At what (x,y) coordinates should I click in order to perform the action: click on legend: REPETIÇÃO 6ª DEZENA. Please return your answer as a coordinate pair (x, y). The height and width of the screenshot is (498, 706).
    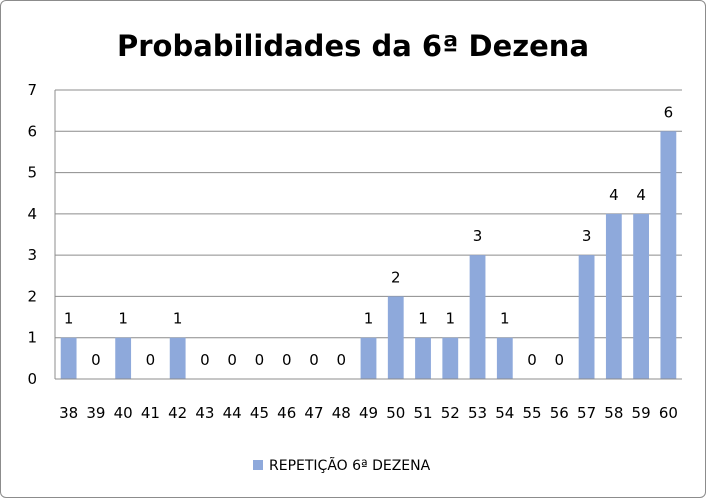
    Looking at the image, I should click on (342, 465).